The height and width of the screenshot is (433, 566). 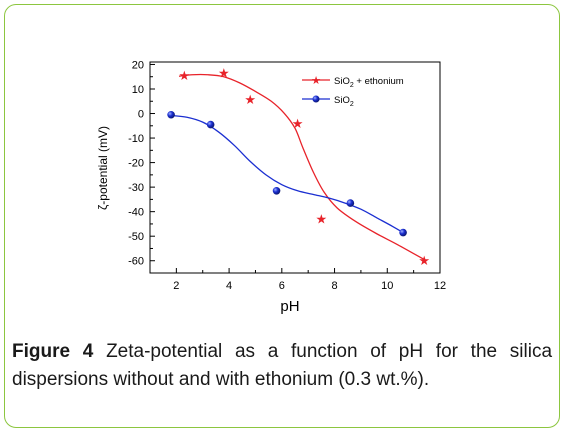 What do you see at coordinates (289, 306) in the screenshot?
I see `x-axis-label: pH` at bounding box center [289, 306].